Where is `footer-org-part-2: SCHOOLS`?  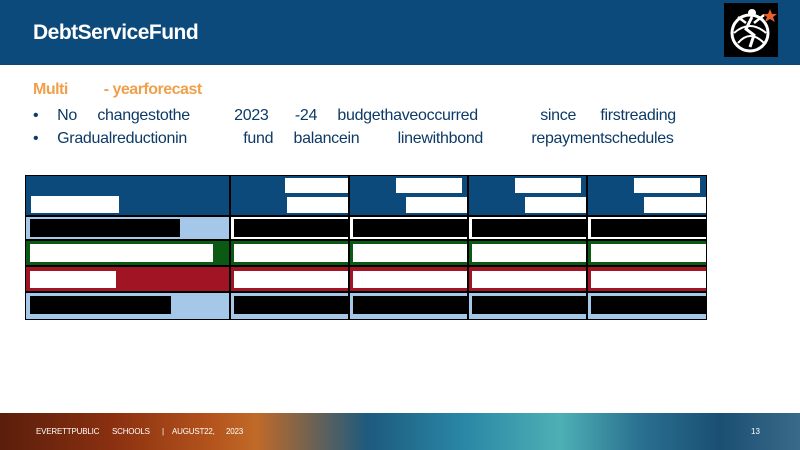
footer-org-part-2: SCHOOLS is located at coordinates (131, 431).